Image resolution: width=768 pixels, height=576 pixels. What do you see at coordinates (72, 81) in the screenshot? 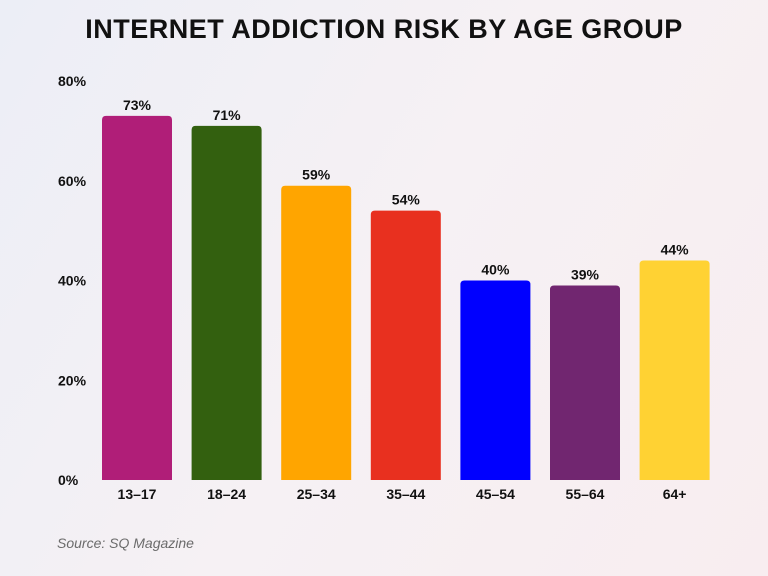
I see `y-tick-label: 80%` at bounding box center [72, 81].